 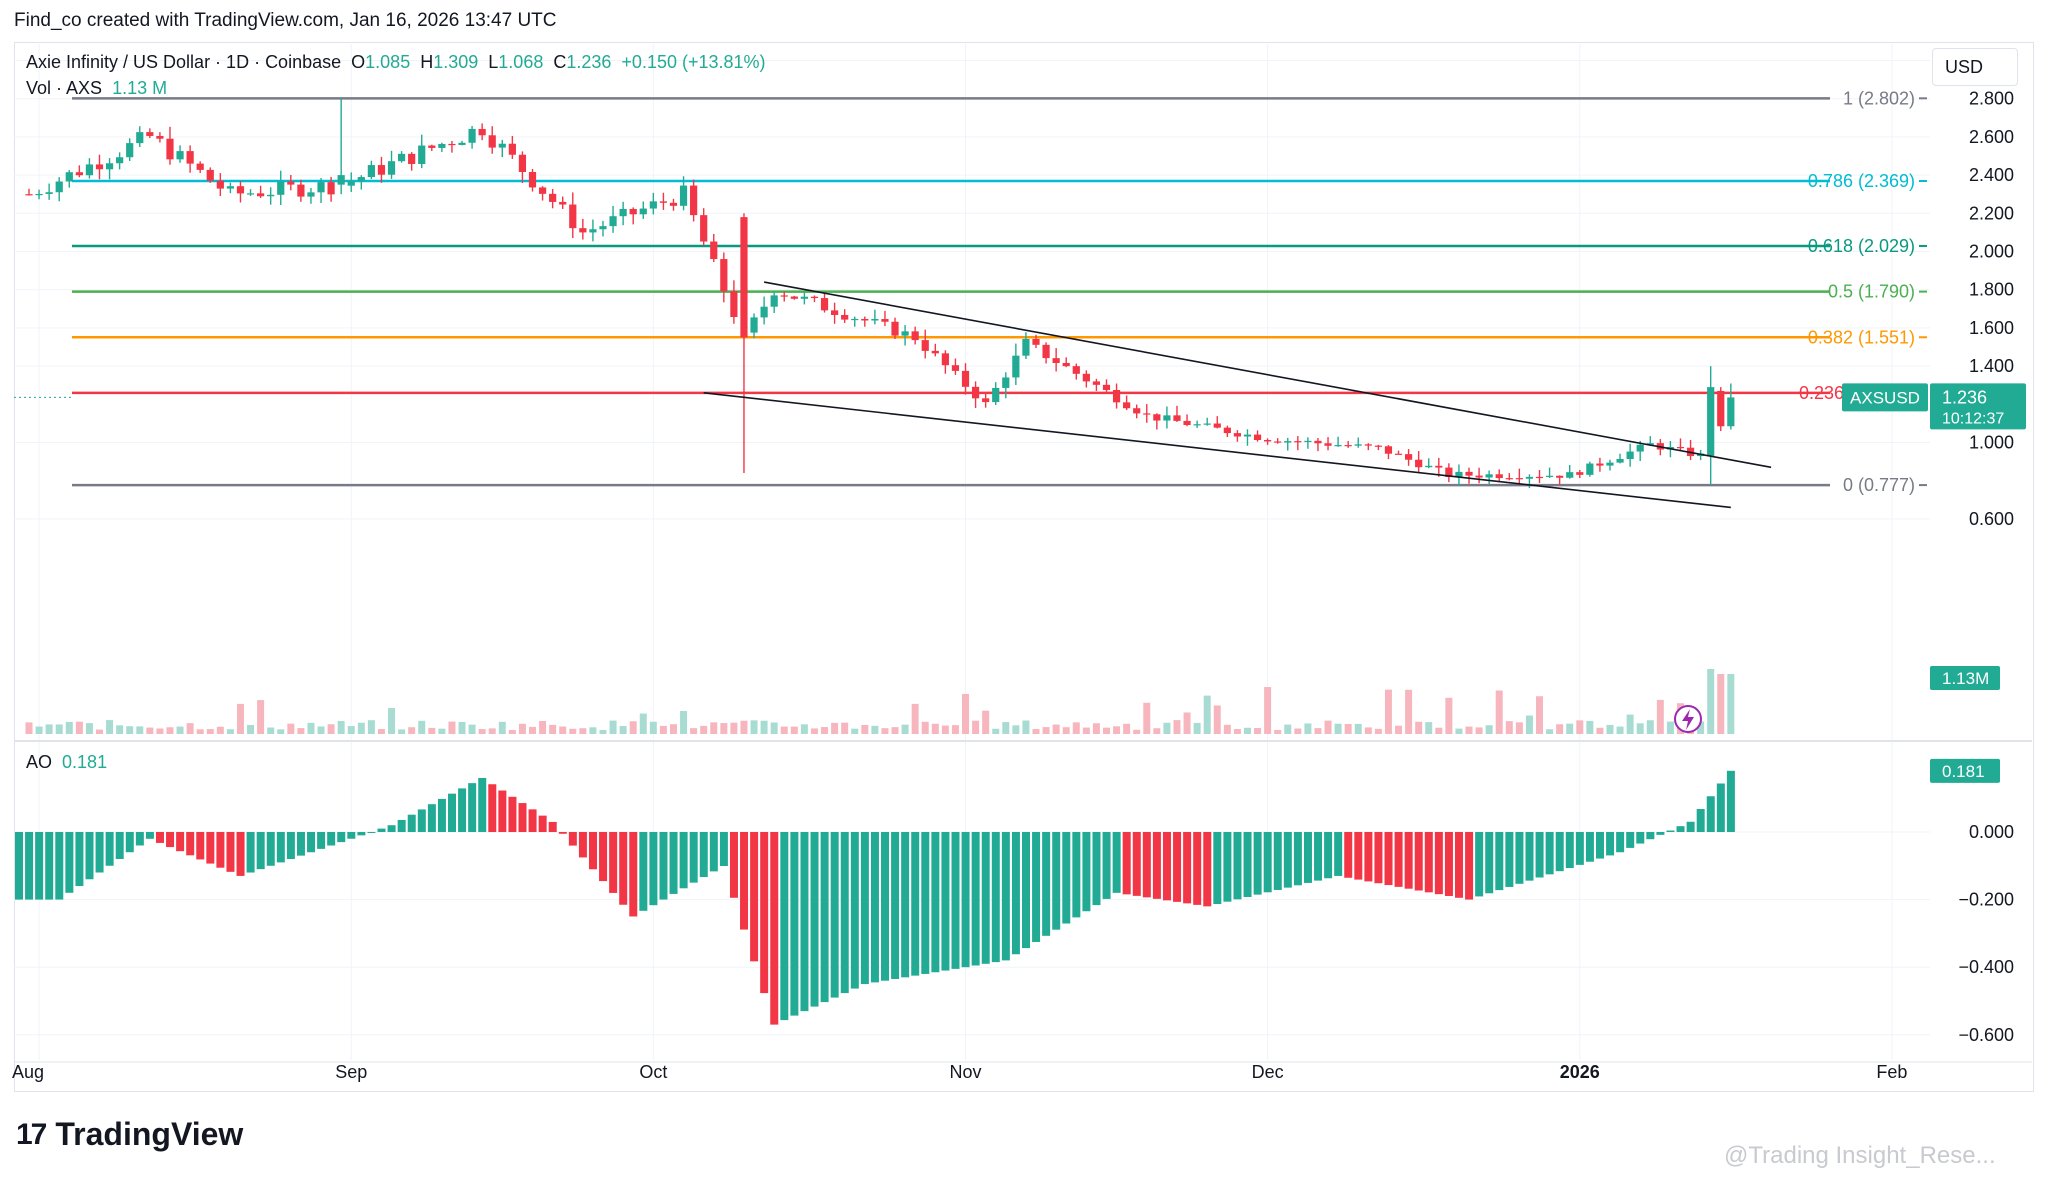 I want to click on currency-button: USD, so click(x=1975, y=67).